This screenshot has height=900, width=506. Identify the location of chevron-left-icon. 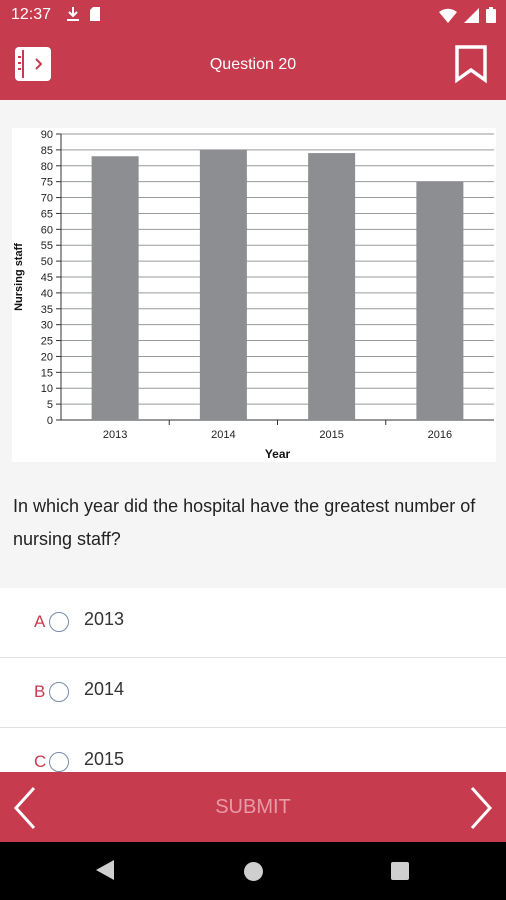
(25, 808).